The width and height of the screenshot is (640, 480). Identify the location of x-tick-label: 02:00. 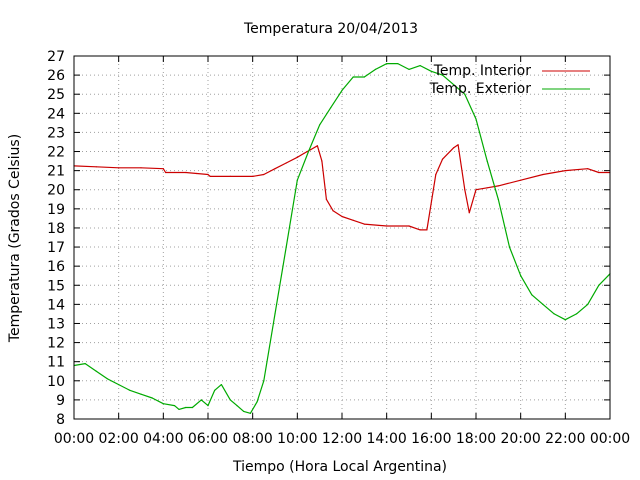
(118, 439).